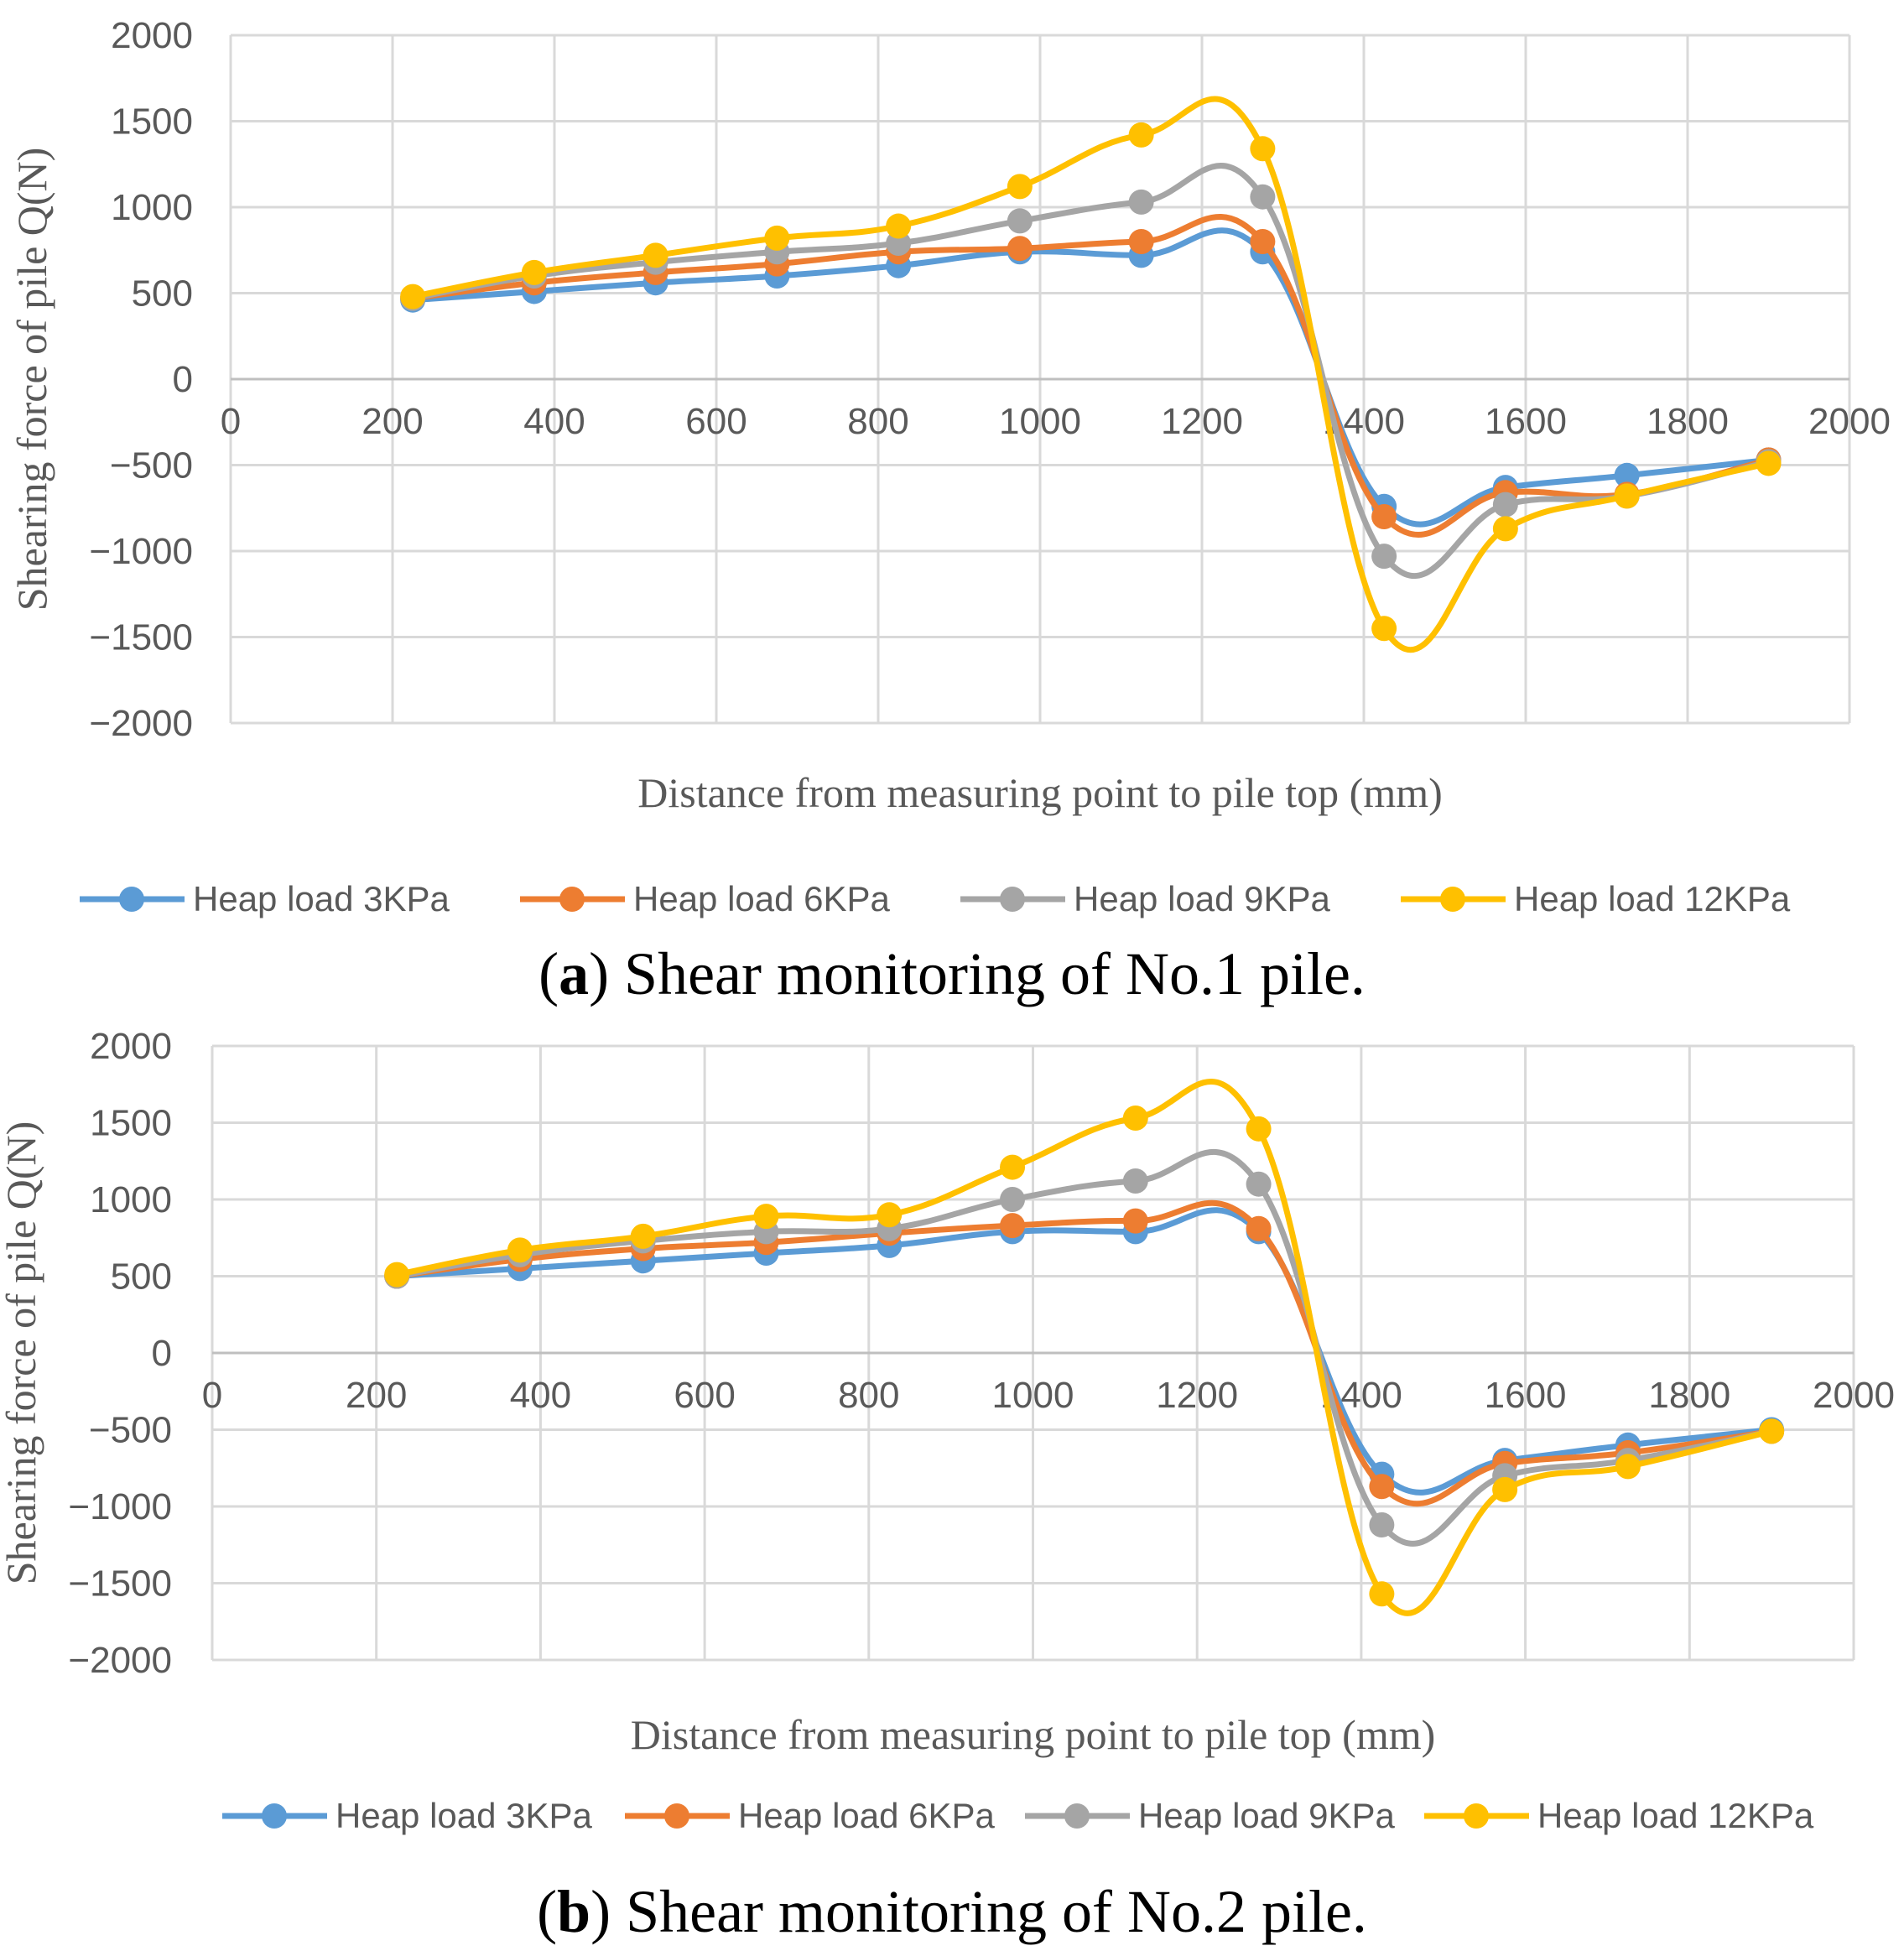 Image resolution: width=1904 pixels, height=1951 pixels. What do you see at coordinates (952, 973) in the screenshot?
I see `caption-a: (a) Shear monitoring of No.1 pile.` at bounding box center [952, 973].